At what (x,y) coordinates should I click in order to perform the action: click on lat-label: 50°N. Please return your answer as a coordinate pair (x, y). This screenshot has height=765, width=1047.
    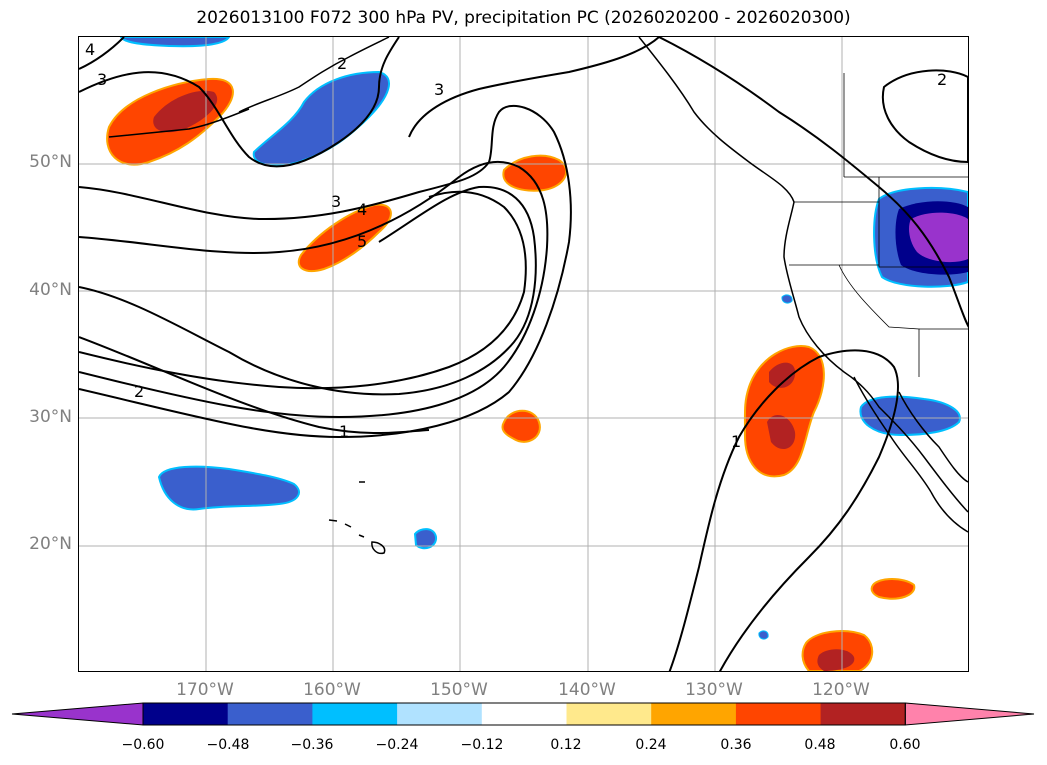
    Looking at the image, I should click on (50, 162).